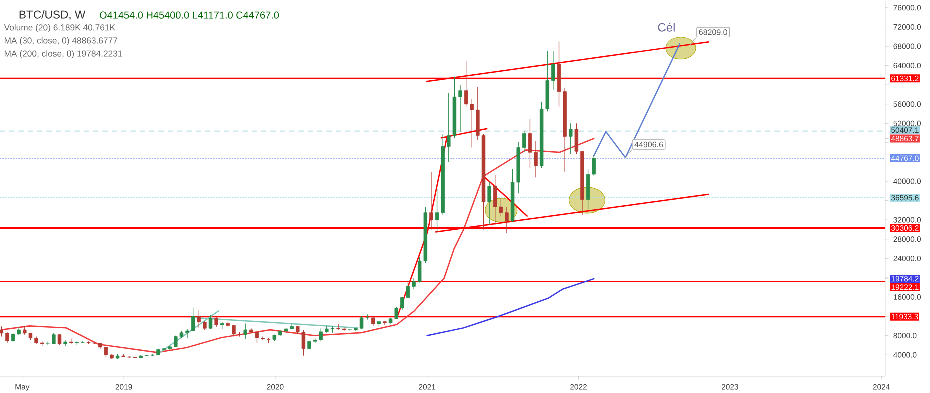  I want to click on annotation: 44906.6, so click(649, 145).